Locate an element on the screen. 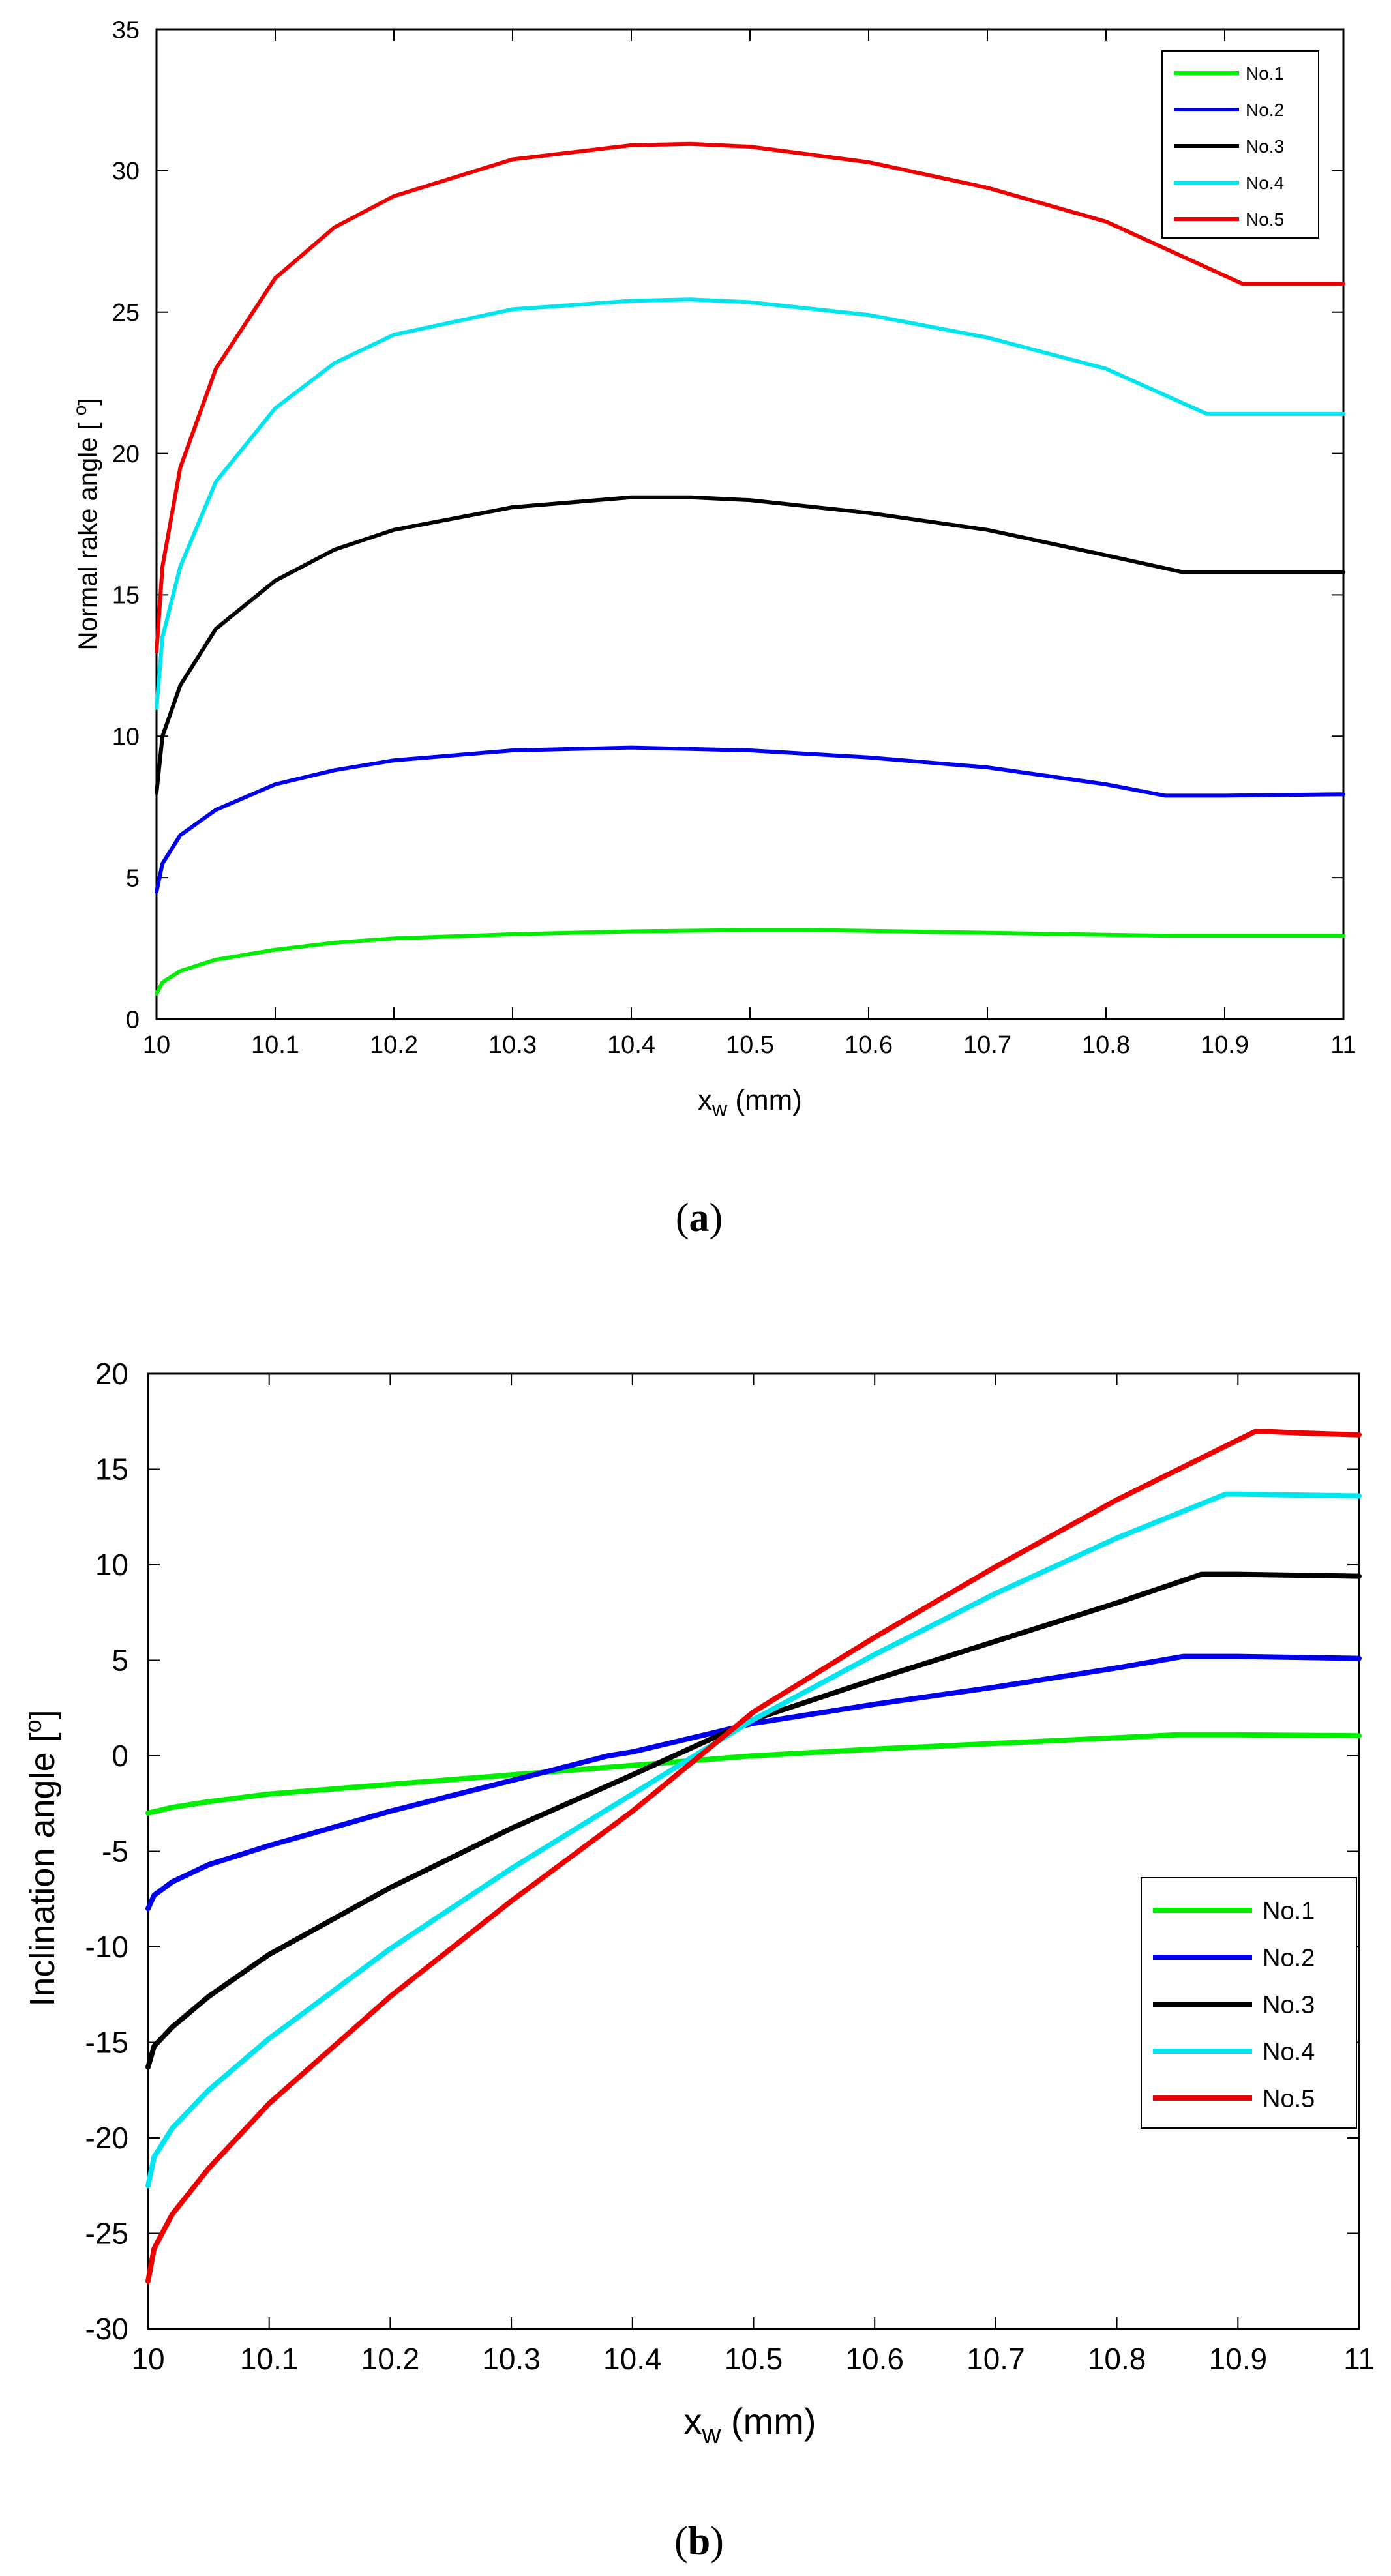  y-tick-label: 25 is located at coordinates (126, 313).